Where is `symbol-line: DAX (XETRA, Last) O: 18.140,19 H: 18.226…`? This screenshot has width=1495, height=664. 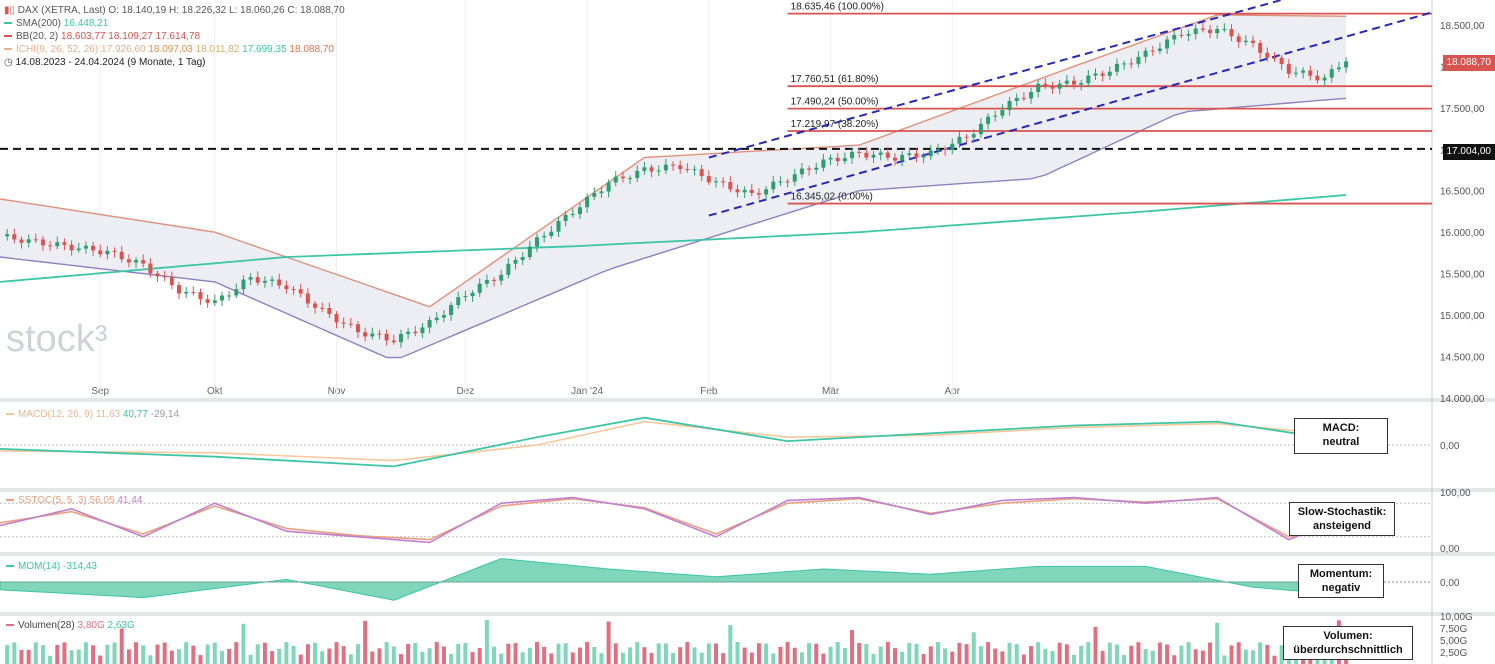
symbol-line: DAX (XETRA, Last) O: 18.140,19 H: 18.226… is located at coordinates (181, 10).